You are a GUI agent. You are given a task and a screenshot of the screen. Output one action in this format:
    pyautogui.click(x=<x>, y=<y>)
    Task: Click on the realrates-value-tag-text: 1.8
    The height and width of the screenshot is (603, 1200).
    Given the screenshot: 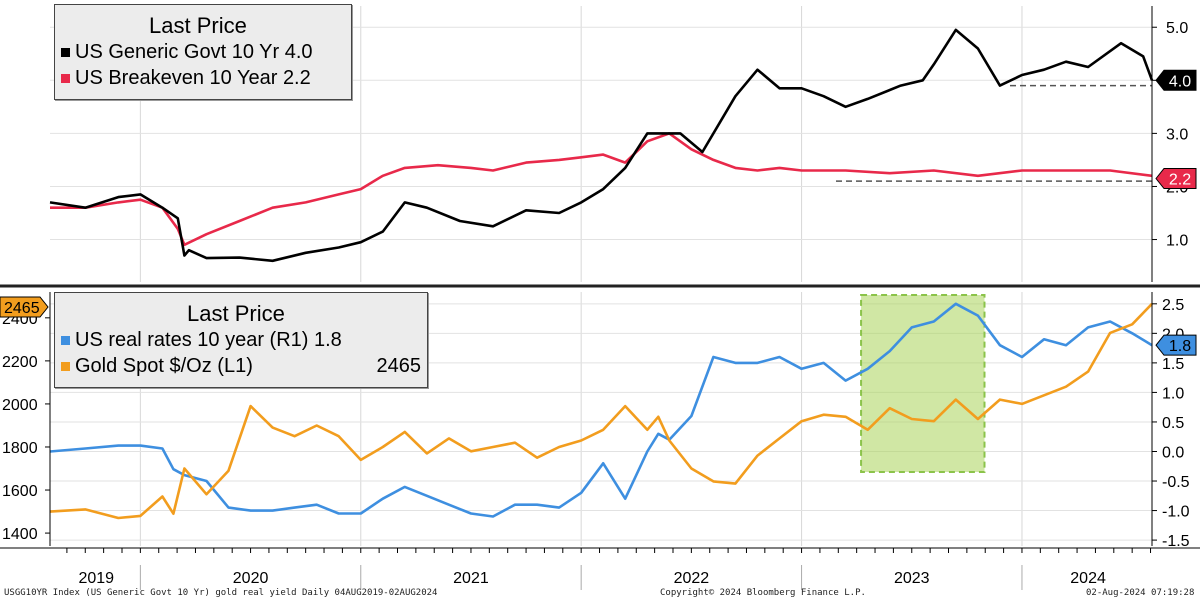 What is the action you would take?
    pyautogui.click(x=1180, y=346)
    